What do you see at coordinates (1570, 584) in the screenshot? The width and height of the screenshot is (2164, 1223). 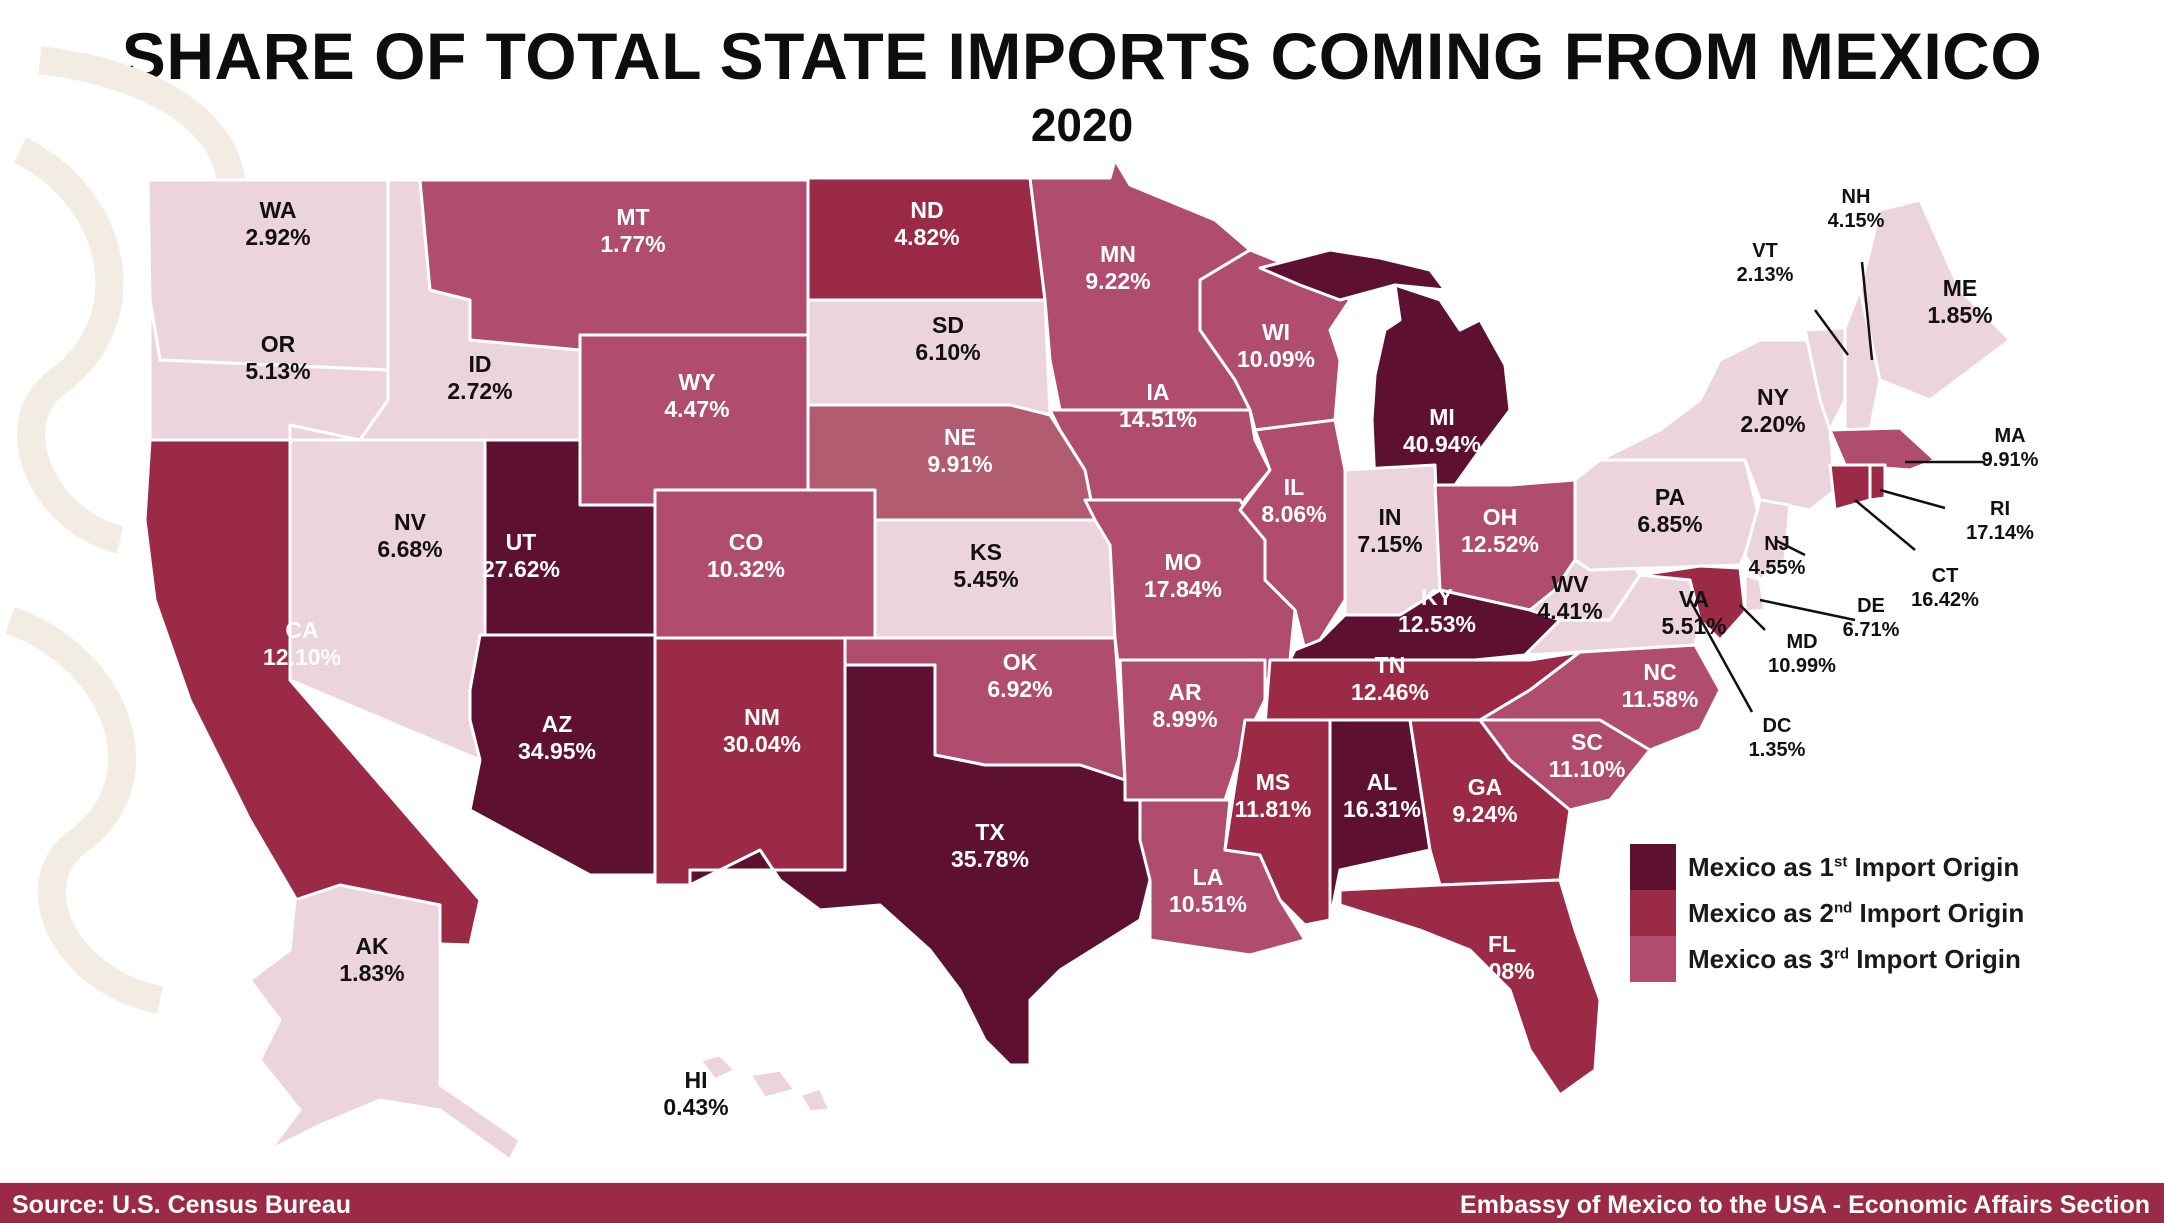 I see `state-code-label: WV` at bounding box center [1570, 584].